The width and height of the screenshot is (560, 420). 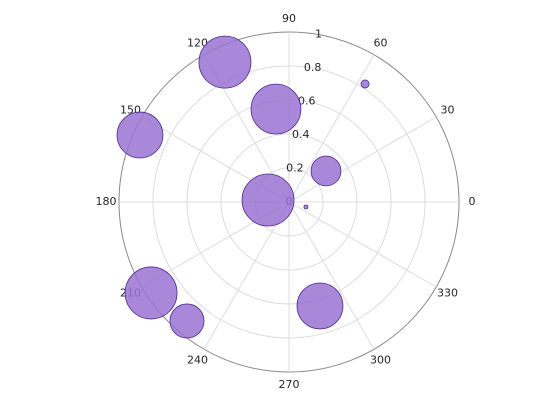 I want to click on theta-tick-label: 30, so click(x=447, y=110).